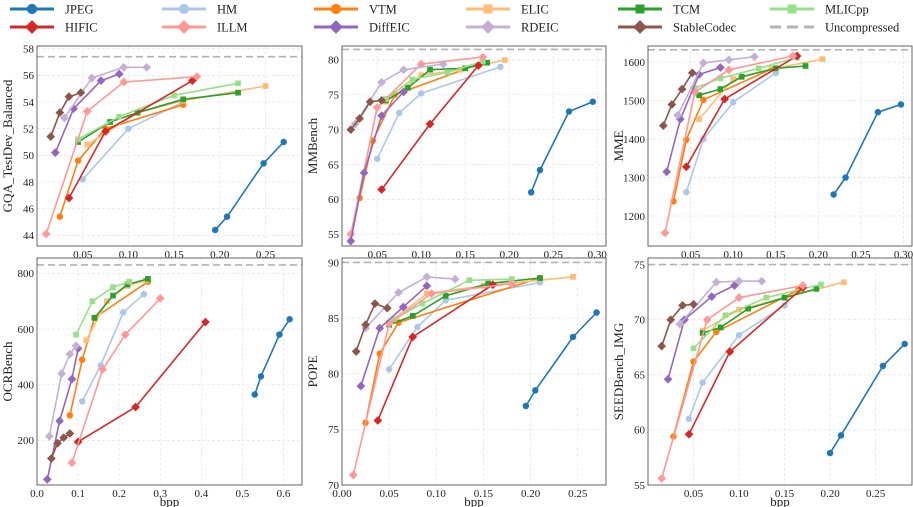 The width and height of the screenshot is (913, 507). Describe the element at coordinates (26, 330) in the screenshot. I see `y-tick-label: 600` at that location.